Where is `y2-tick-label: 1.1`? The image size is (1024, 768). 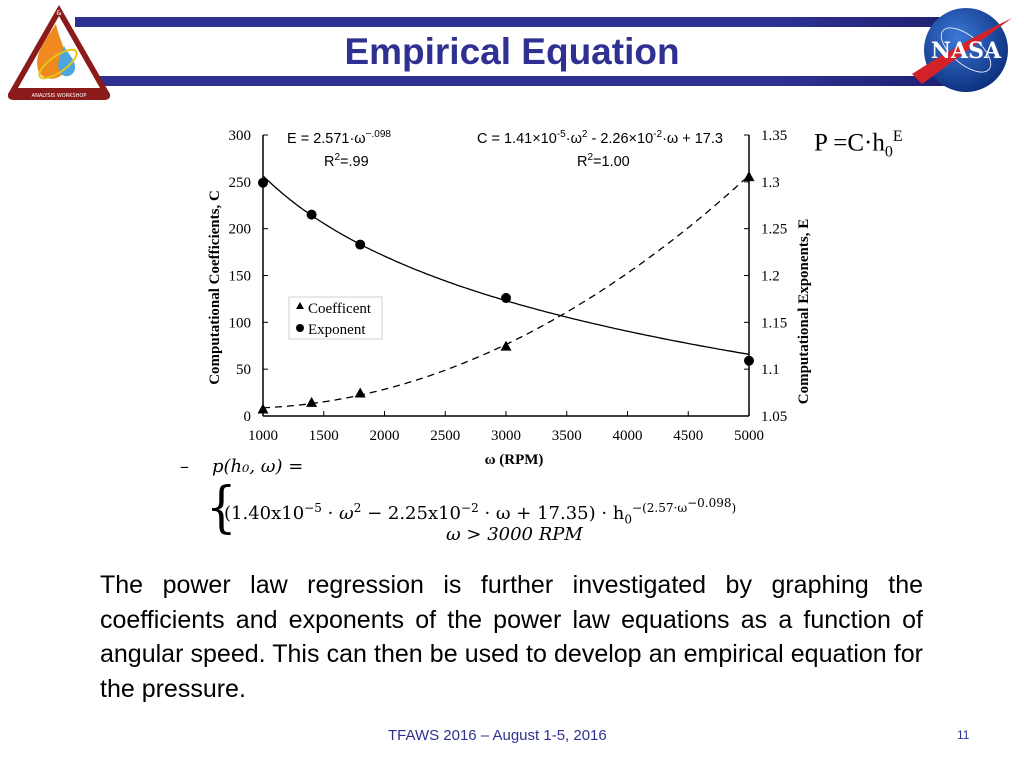
y2-tick-label: 1.1 is located at coordinates (770, 370).